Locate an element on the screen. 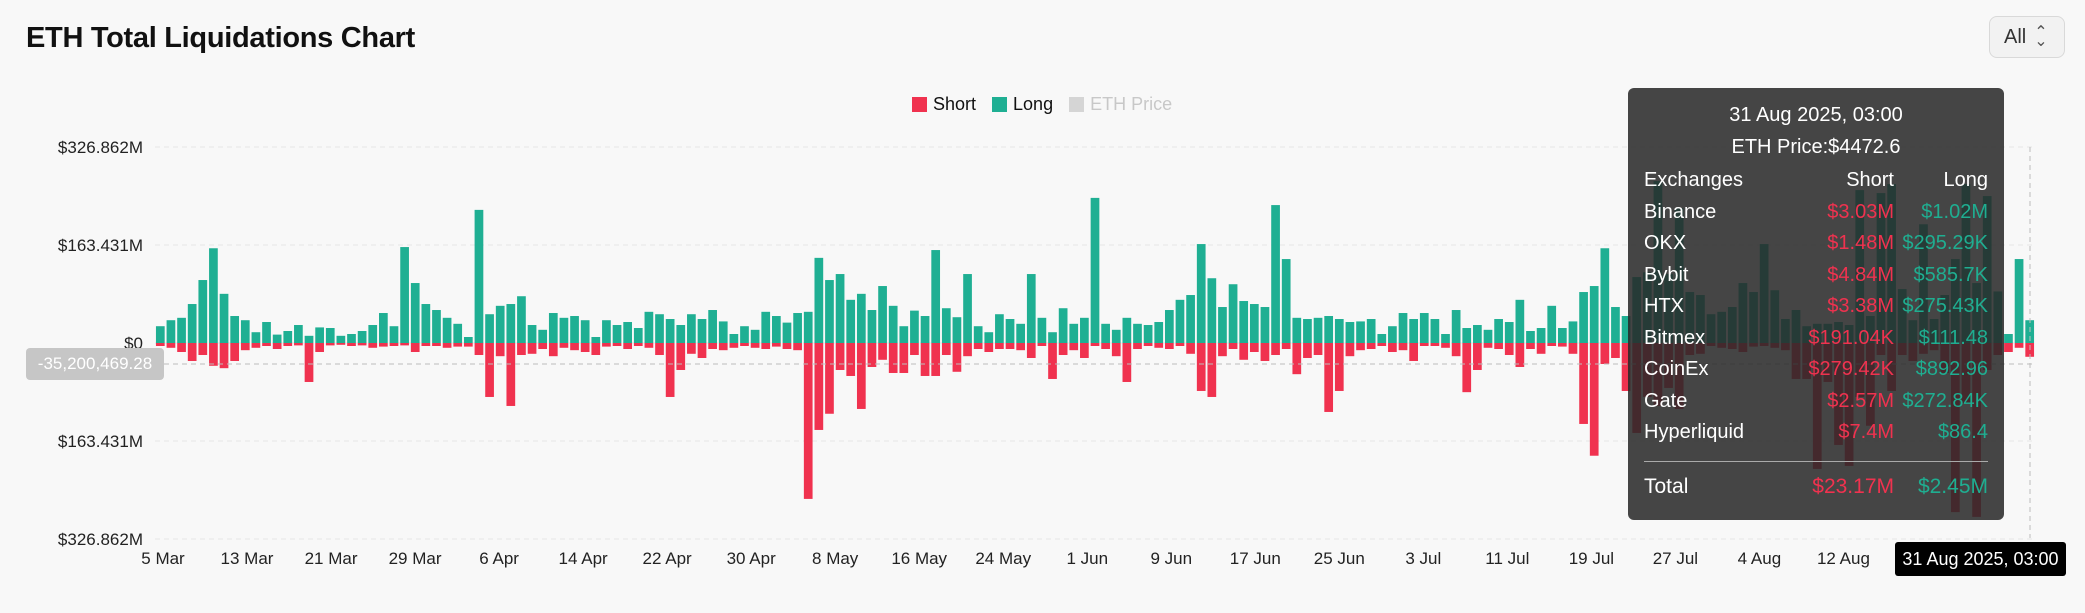 This screenshot has width=2085, height=613. tooltip-divider is located at coordinates (1816, 461).